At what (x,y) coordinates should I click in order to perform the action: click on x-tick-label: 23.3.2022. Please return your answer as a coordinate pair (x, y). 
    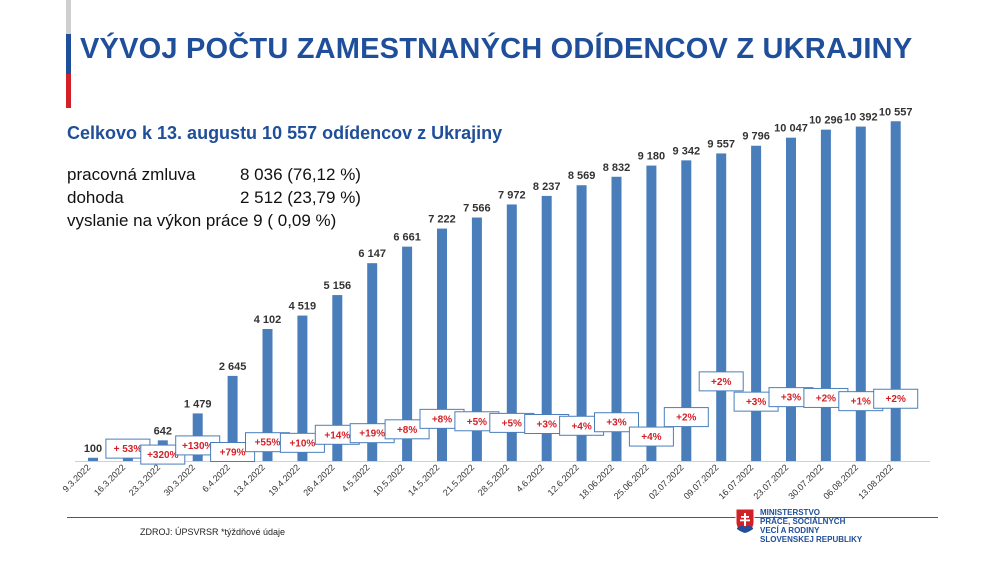
    Looking at the image, I should click on (144, 479).